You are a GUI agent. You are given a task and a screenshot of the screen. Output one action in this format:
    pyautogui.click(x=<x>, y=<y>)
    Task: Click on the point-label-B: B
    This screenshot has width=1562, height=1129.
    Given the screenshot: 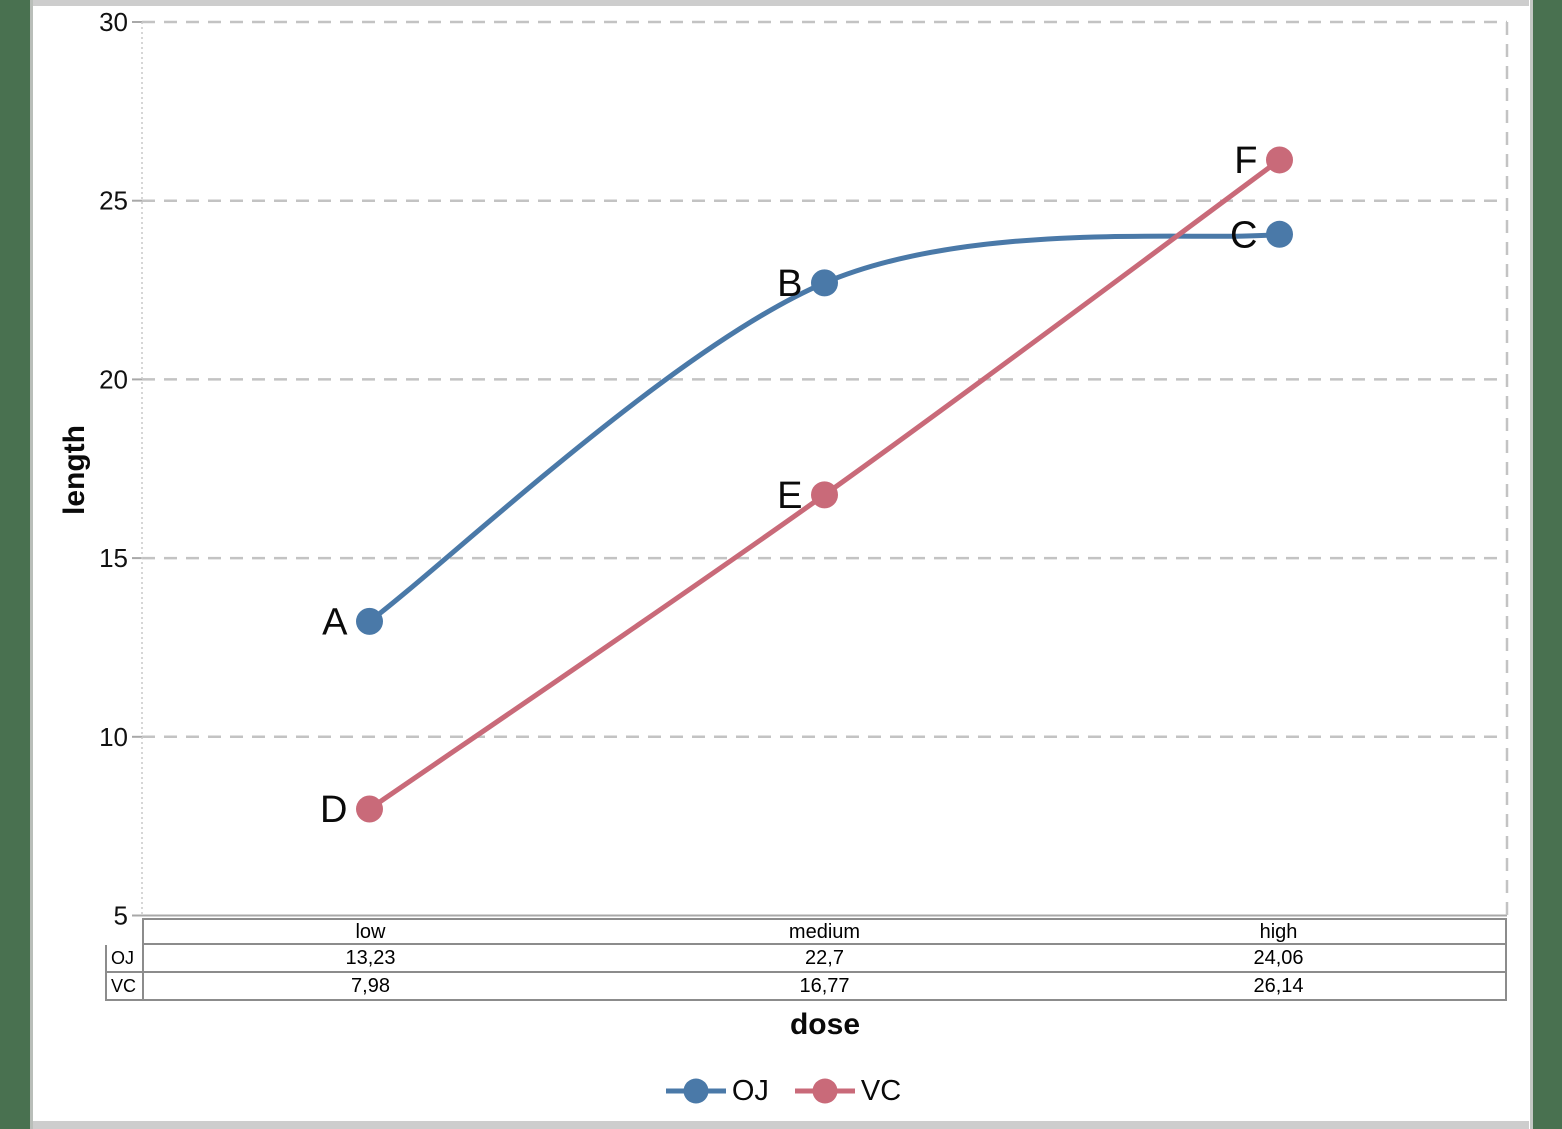 What is the action you would take?
    pyautogui.click(x=789, y=284)
    